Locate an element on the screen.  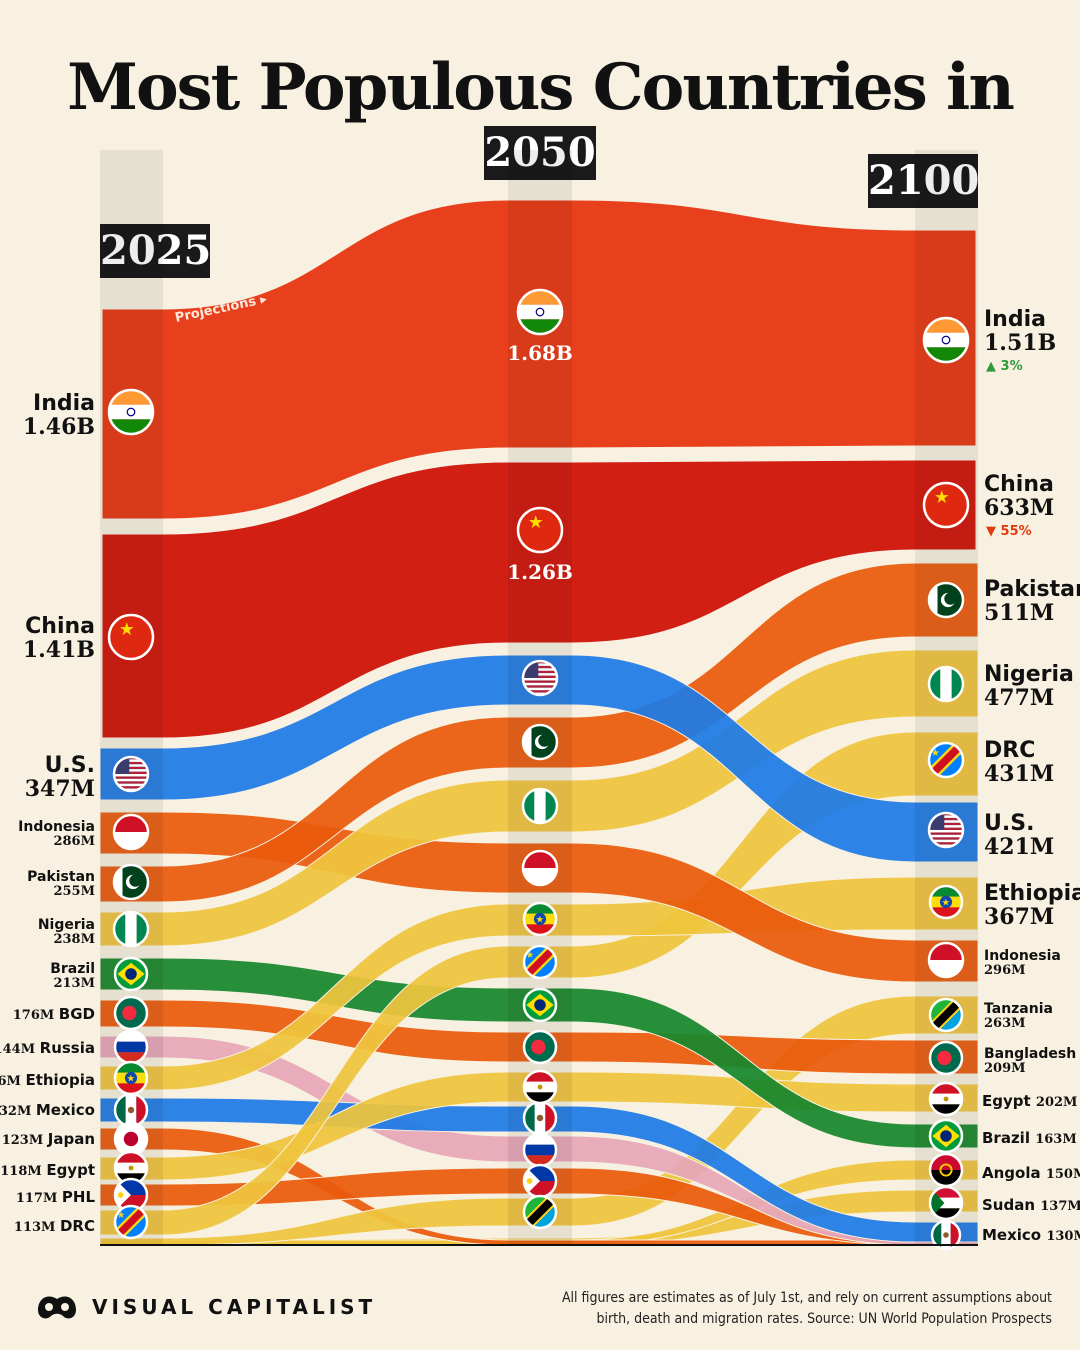
label-2100-name-indonesia: Indonesia is located at coordinates (1022, 956).